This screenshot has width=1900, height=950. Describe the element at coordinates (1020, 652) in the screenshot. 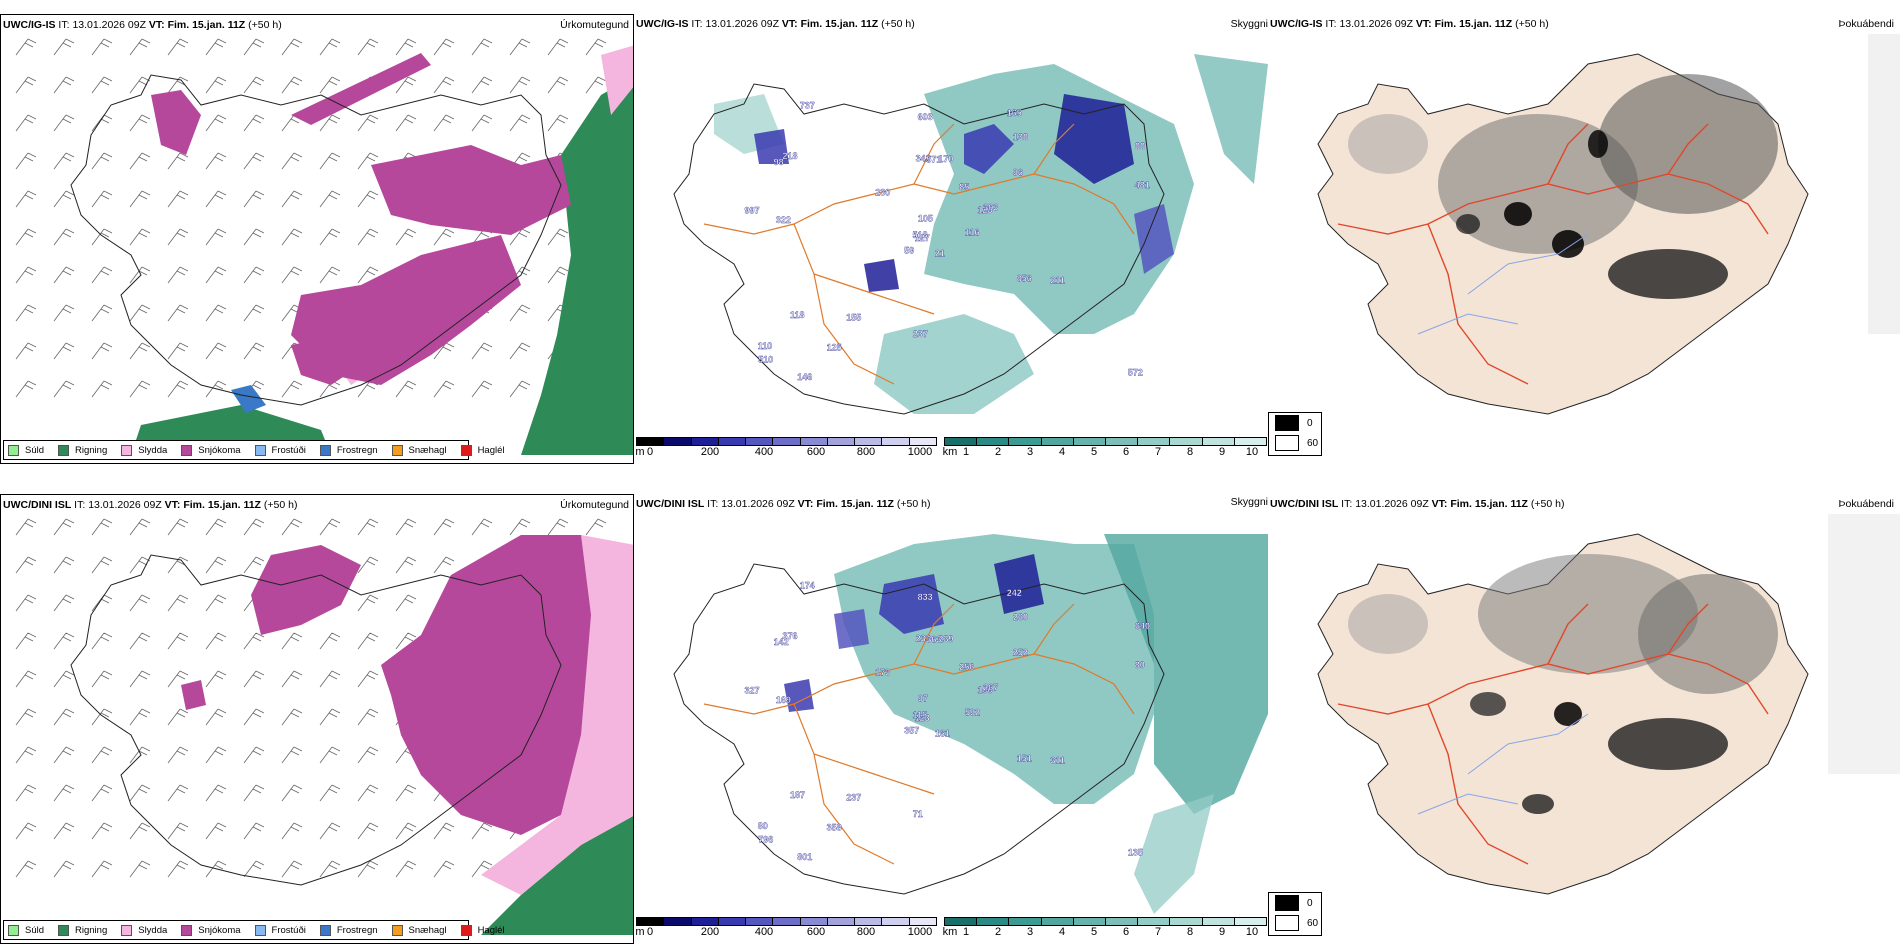

I see `cloud-base-label: 252` at that location.